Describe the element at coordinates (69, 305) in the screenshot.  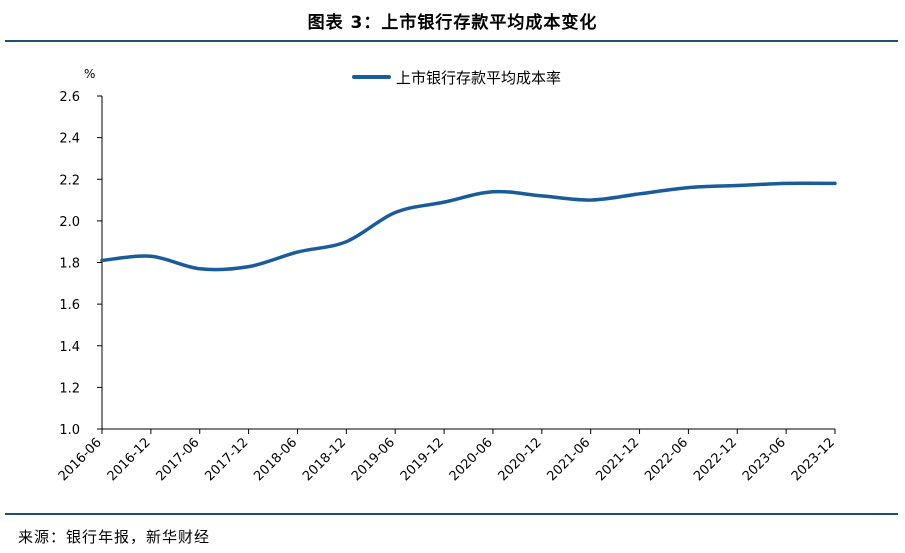
I see `y-tick-label: 1.6` at that location.